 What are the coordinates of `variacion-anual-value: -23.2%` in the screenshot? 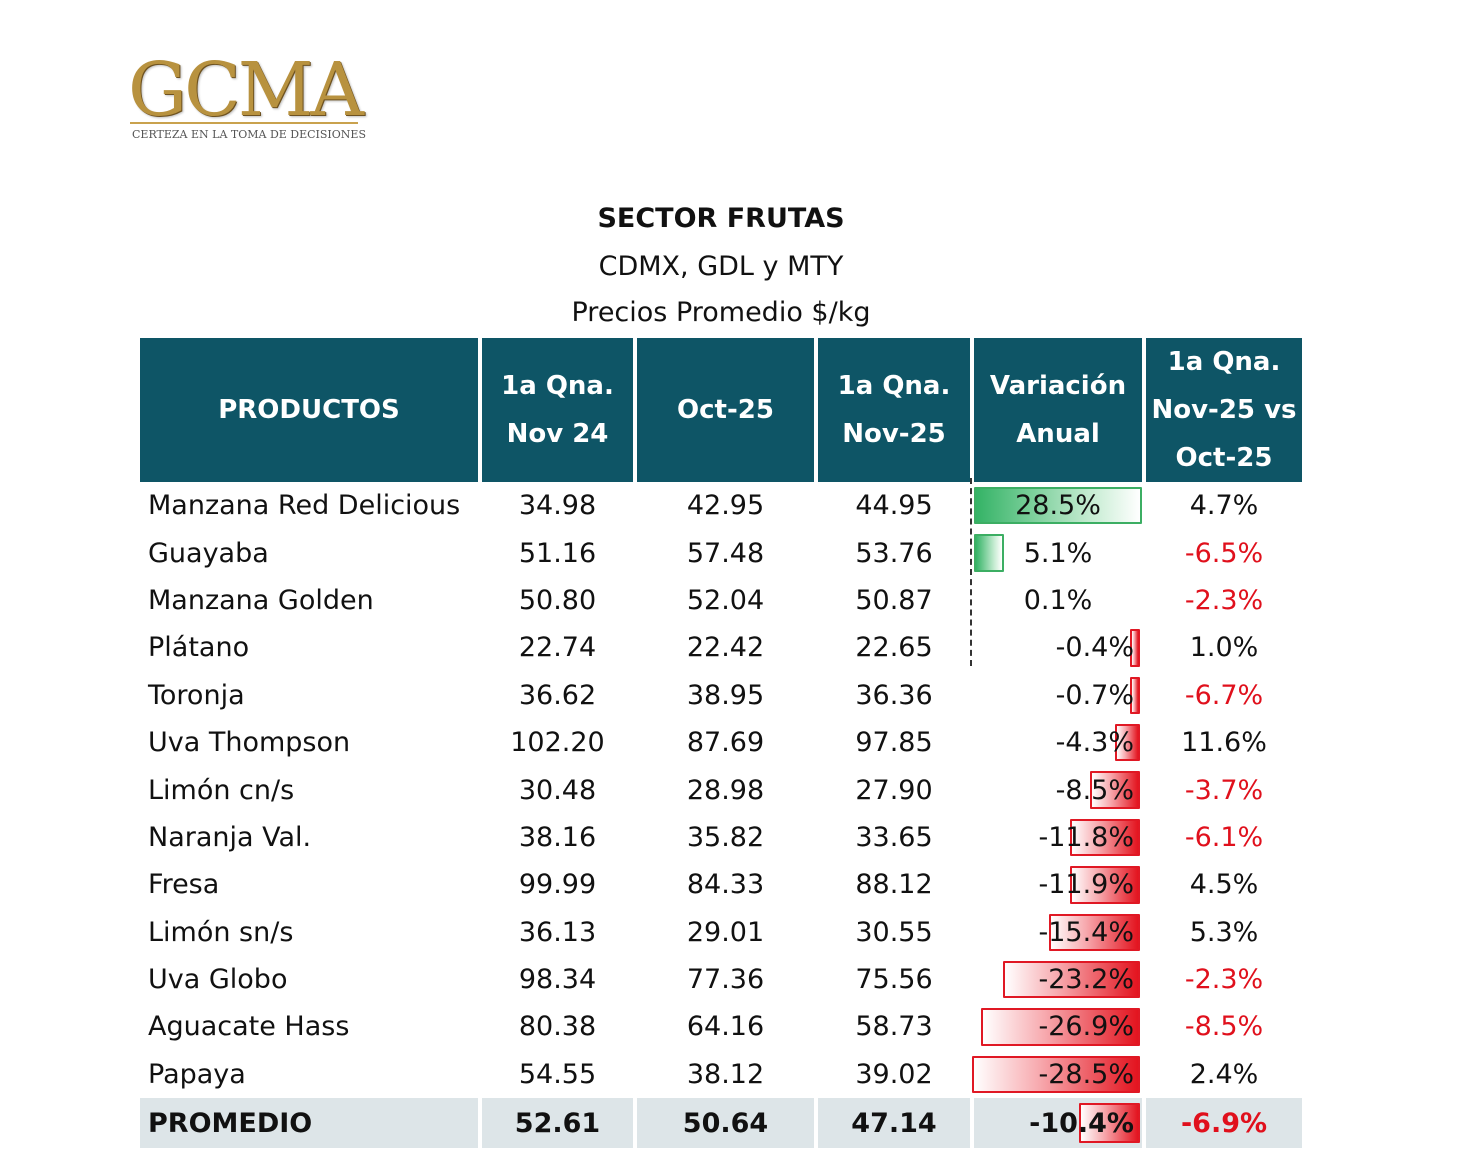 It's located at (1086, 980).